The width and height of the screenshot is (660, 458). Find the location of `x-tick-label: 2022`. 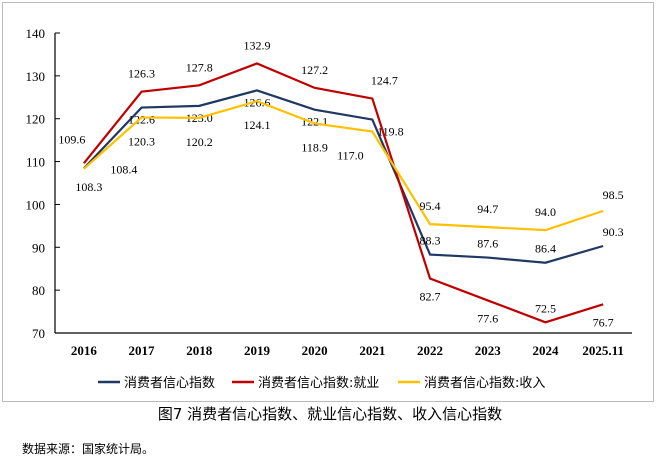

x-tick-label: 2022 is located at coordinates (430, 350).